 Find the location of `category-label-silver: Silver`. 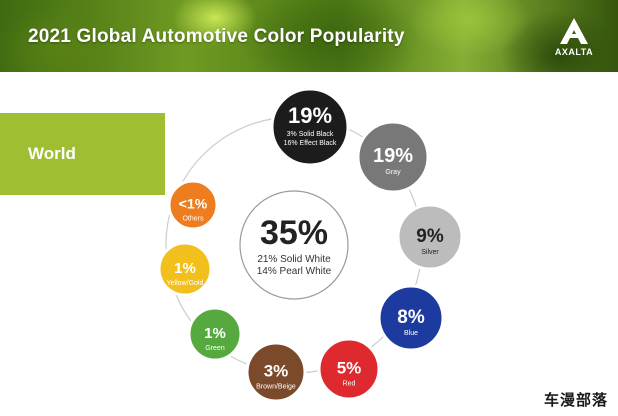

category-label-silver: Silver is located at coordinates (430, 252).